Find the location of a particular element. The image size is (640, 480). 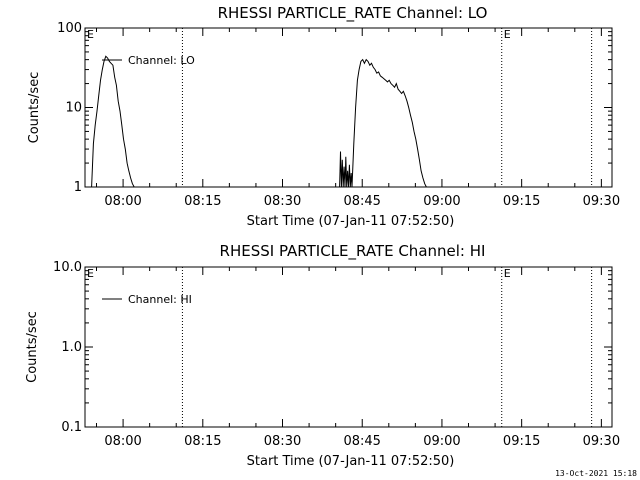

y-tick-label: 0.1 is located at coordinates (71, 427).